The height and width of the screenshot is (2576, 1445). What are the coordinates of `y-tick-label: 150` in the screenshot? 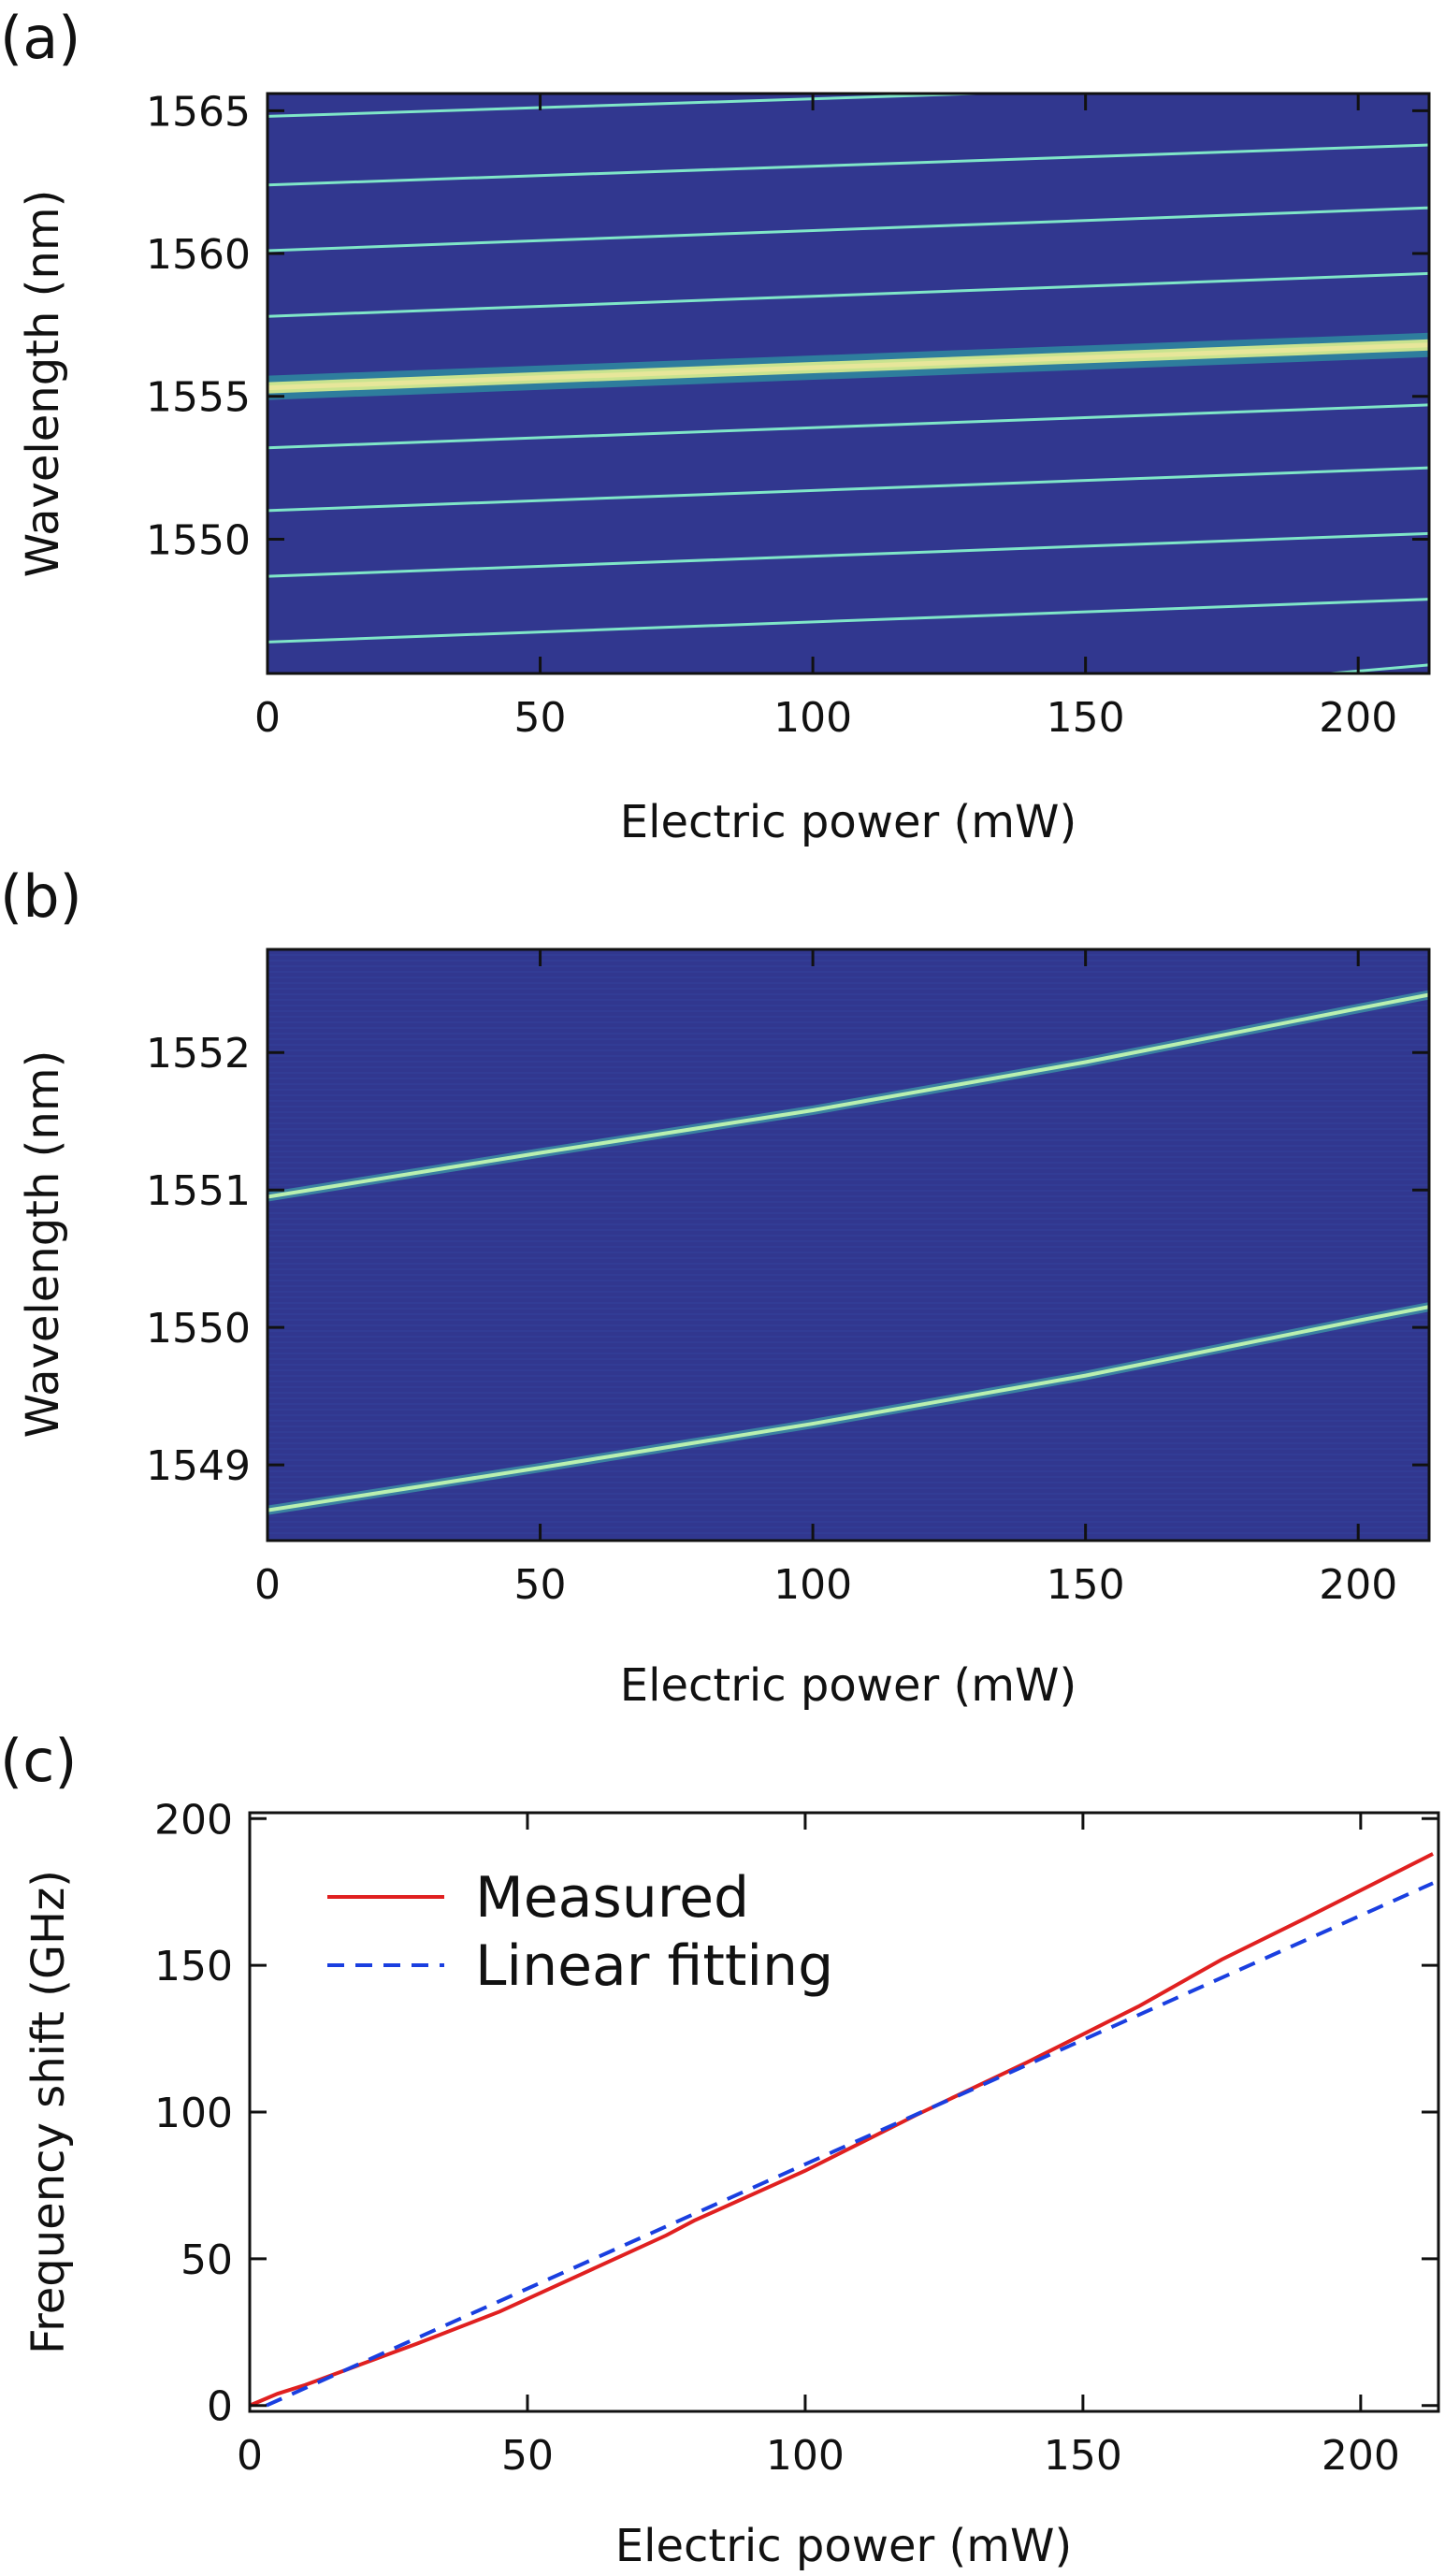 It's located at (193, 1966).